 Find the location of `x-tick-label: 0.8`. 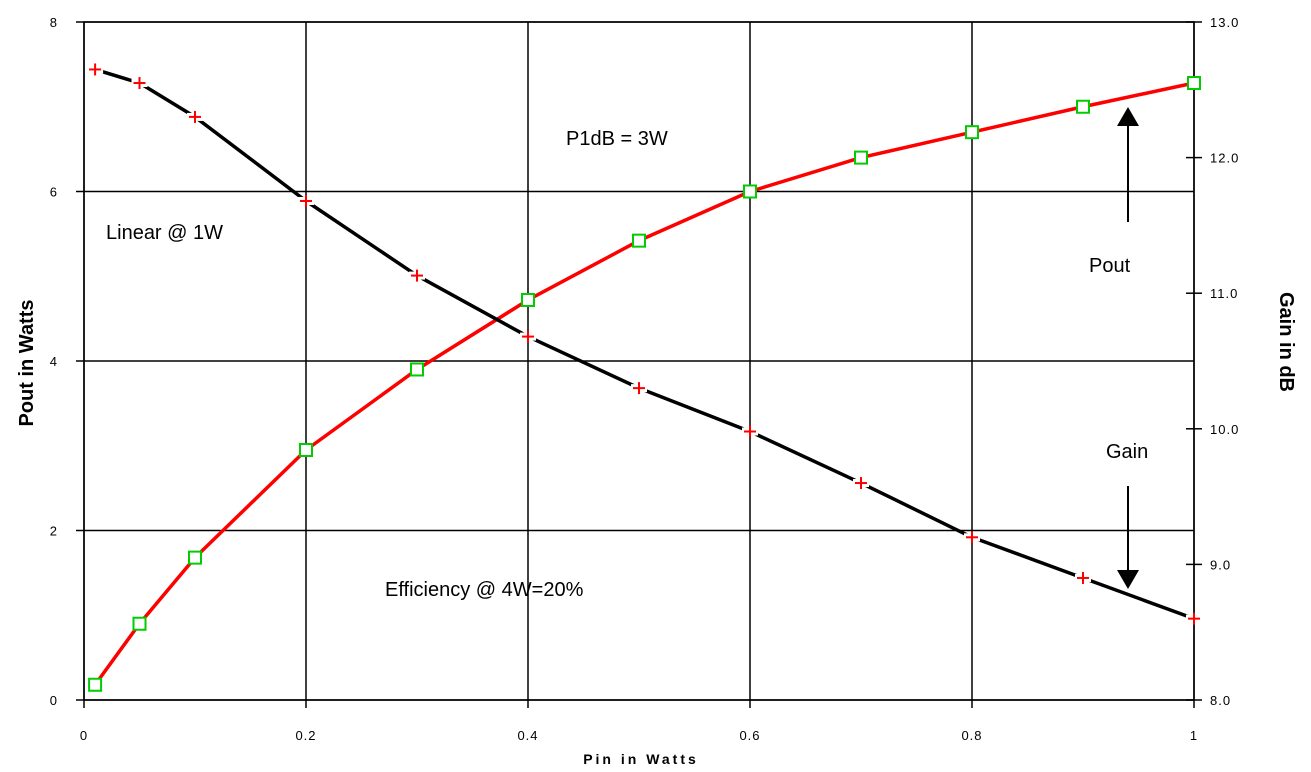

x-tick-label: 0.8 is located at coordinates (971, 735).